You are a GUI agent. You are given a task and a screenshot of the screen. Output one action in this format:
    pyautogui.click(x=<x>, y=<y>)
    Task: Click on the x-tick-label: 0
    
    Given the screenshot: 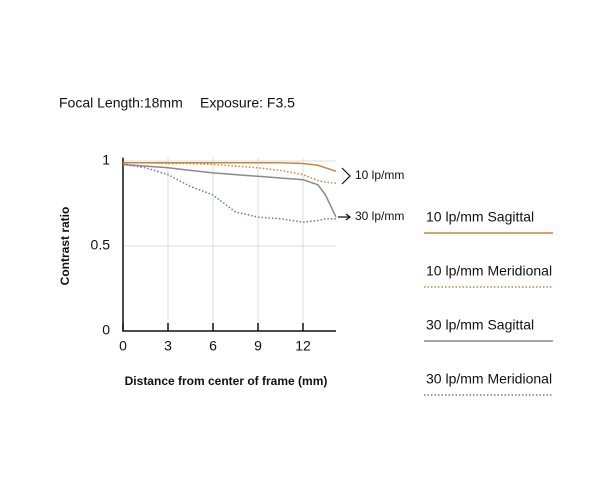 What is the action you would take?
    pyautogui.click(x=123, y=346)
    